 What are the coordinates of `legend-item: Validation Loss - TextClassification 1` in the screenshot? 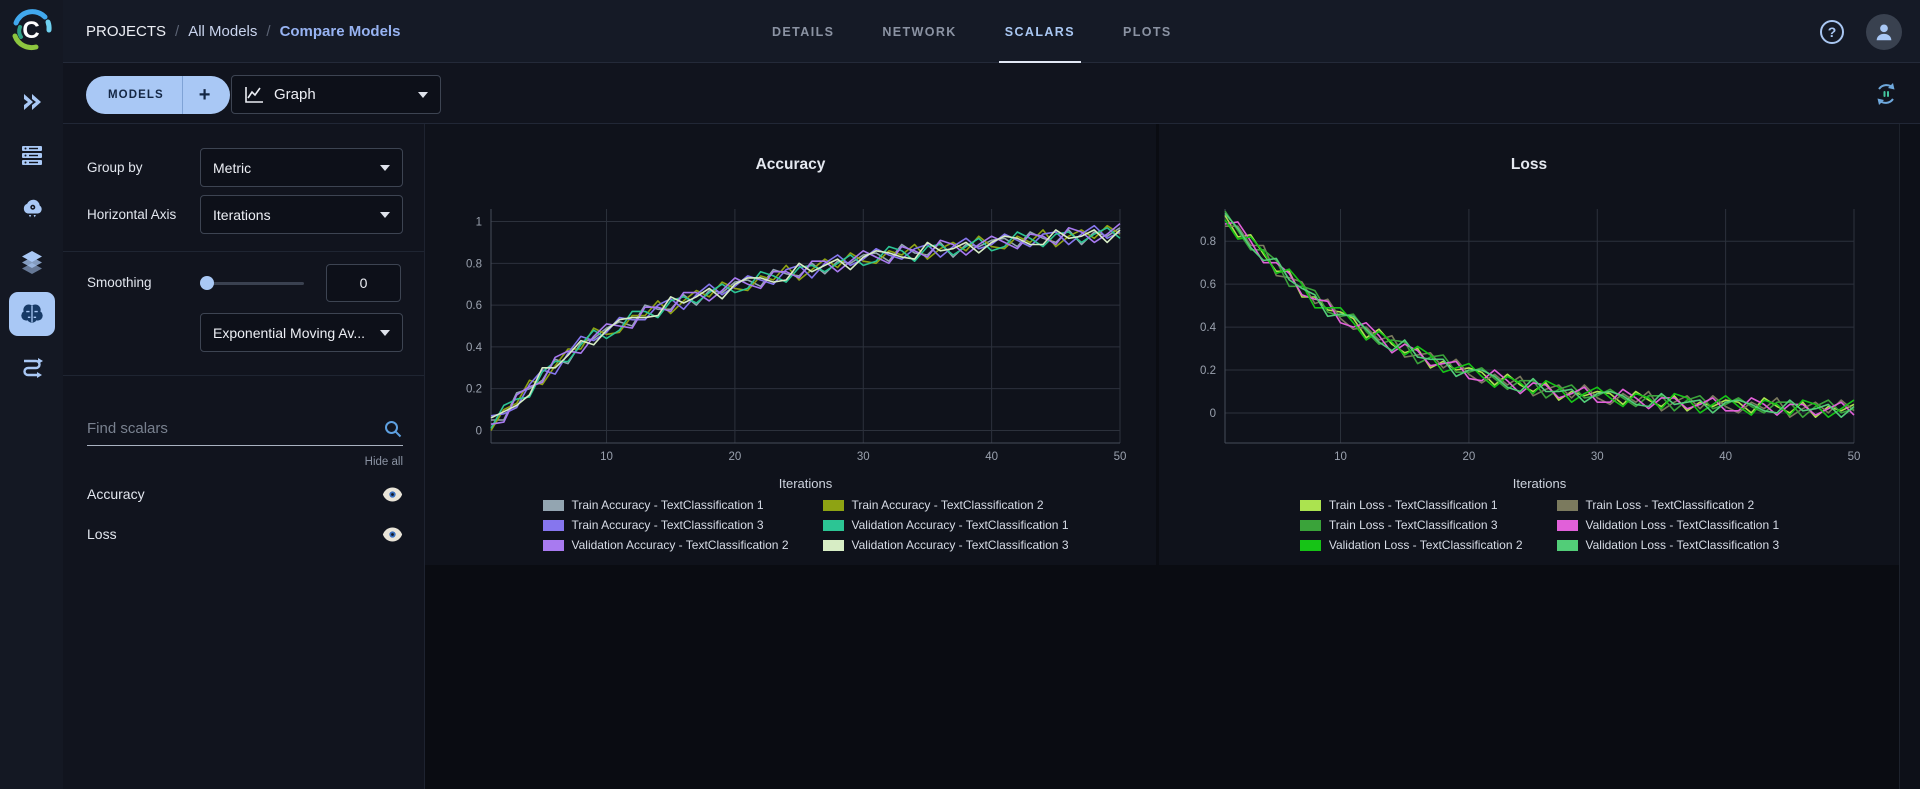 It's located at (1667, 525).